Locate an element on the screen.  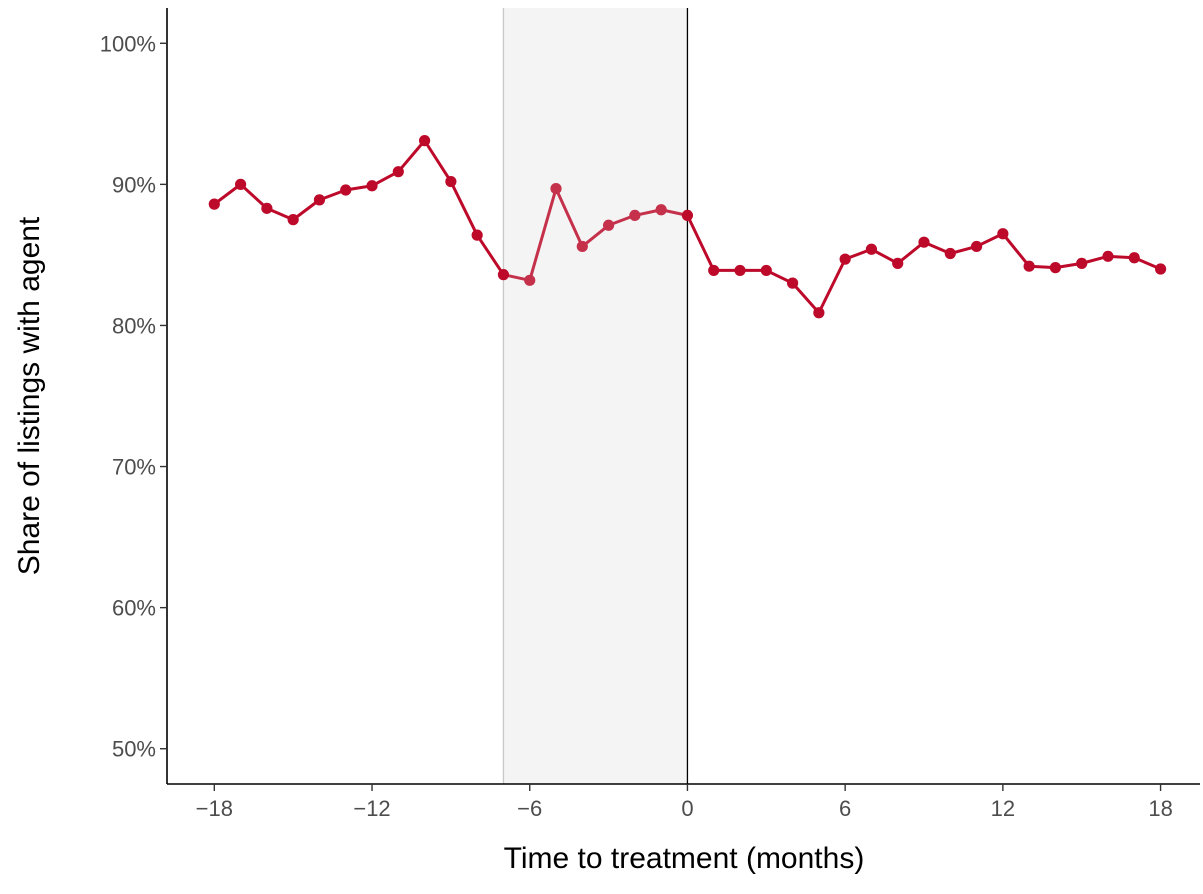
y-tick-label: 80% is located at coordinates (134, 325).